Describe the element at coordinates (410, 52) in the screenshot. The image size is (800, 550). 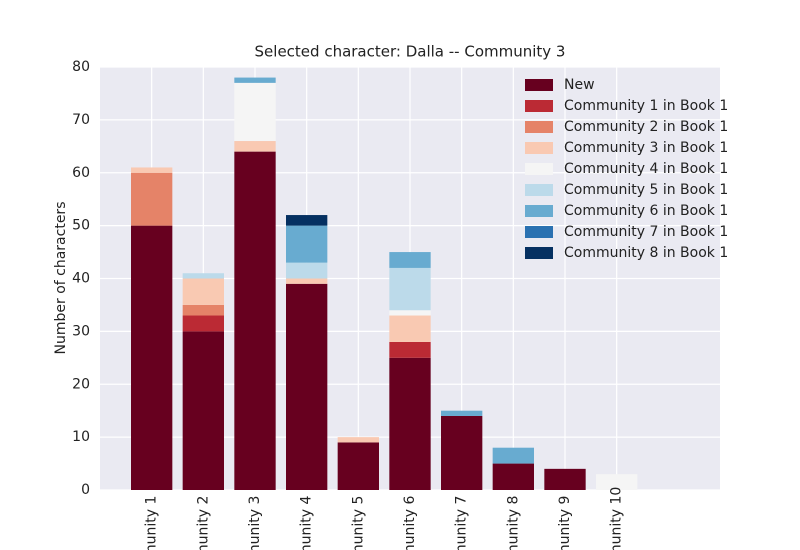
I see `chart-title: Selected character: Dalla -- Community 3` at that location.